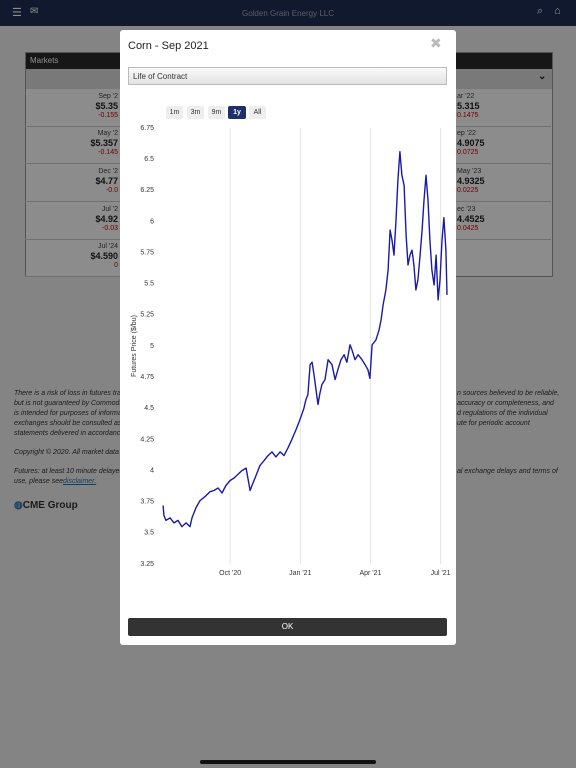  What do you see at coordinates (152, 221) in the screenshot?
I see `y-tick-label: 6` at bounding box center [152, 221].